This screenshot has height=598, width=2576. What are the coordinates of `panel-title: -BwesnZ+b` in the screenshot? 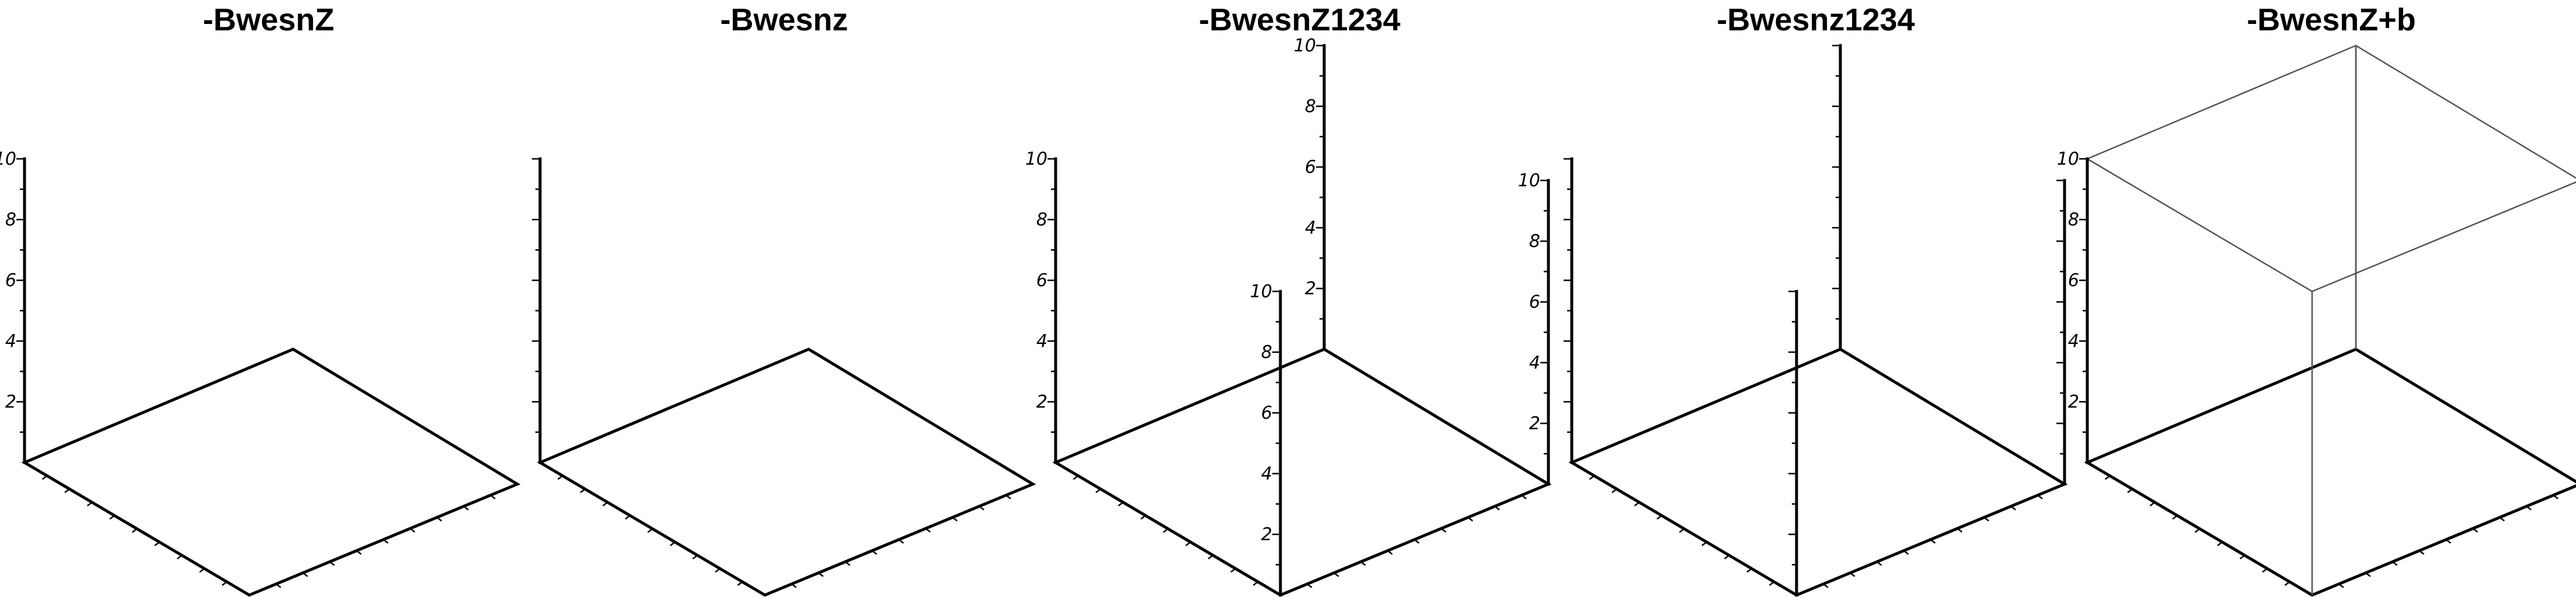 It's located at (2331, 19).